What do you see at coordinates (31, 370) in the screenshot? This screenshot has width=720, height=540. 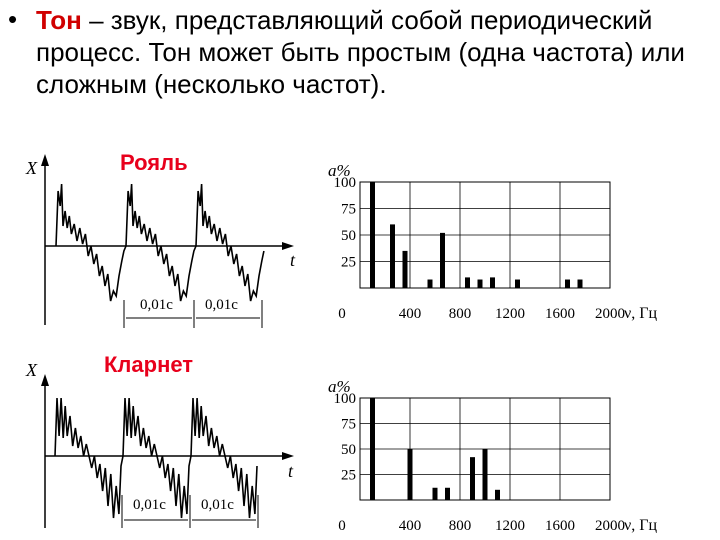 I see `clarinet-wave-y-label: X` at bounding box center [31, 370].